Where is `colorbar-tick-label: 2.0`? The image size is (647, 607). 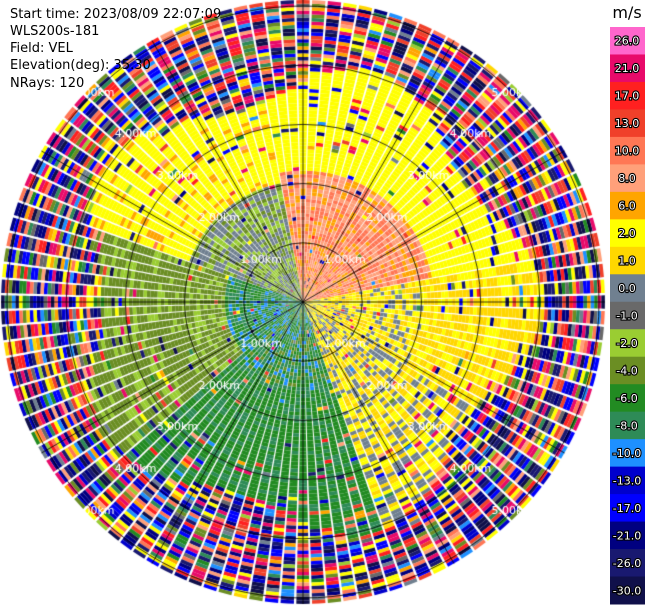
colorbar-tick-label: 2.0 is located at coordinates (627, 233).